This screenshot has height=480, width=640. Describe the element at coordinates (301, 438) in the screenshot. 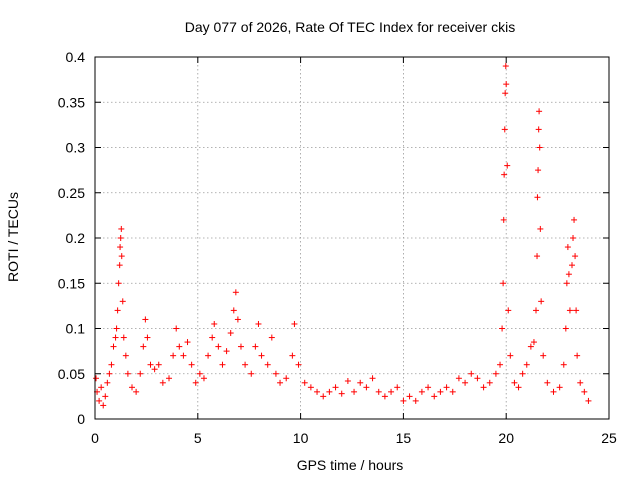

I see `x-tick-label: 10` at that location.